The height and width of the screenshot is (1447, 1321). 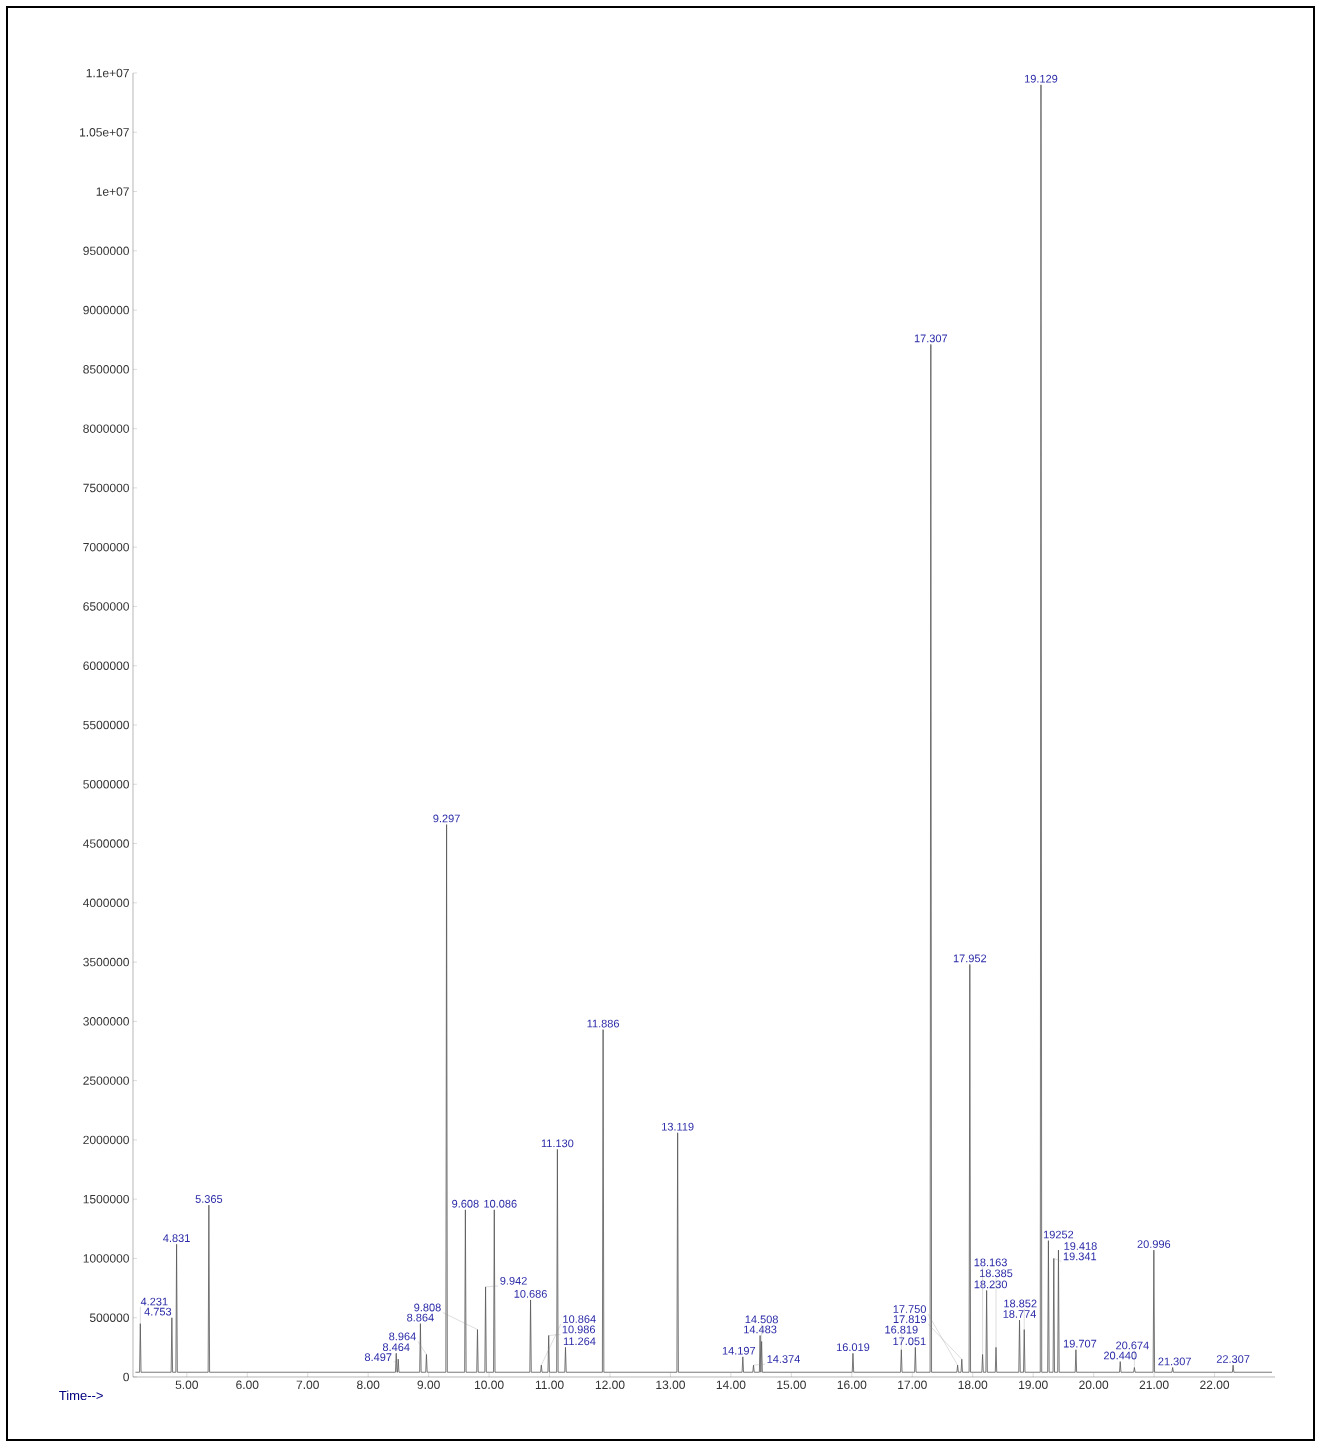 What do you see at coordinates (931, 338) in the screenshot?
I see `annotation: 17.307` at bounding box center [931, 338].